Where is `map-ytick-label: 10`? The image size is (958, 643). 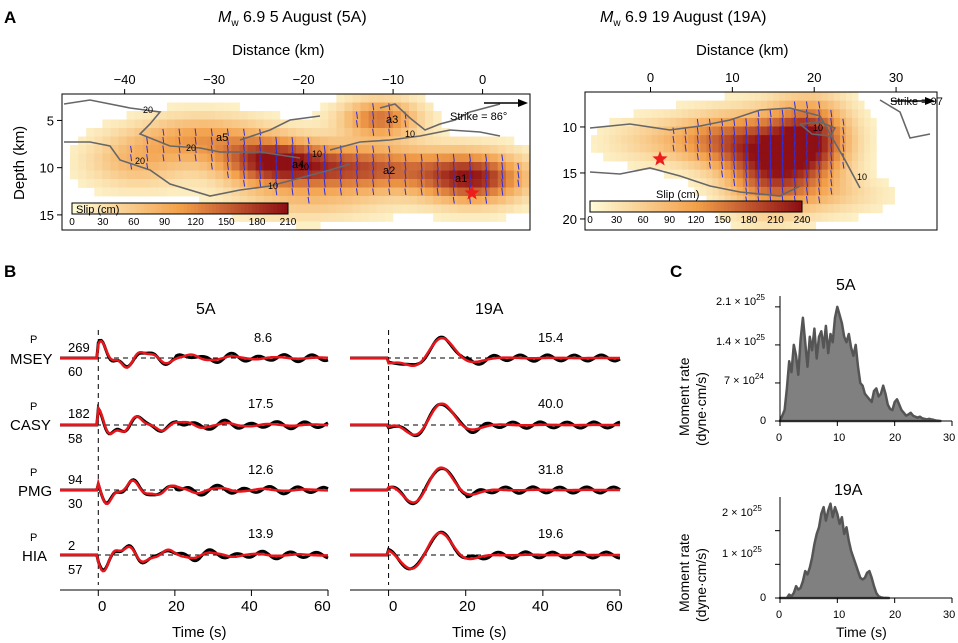 map-ytick-label: 10 is located at coordinates (47, 168).